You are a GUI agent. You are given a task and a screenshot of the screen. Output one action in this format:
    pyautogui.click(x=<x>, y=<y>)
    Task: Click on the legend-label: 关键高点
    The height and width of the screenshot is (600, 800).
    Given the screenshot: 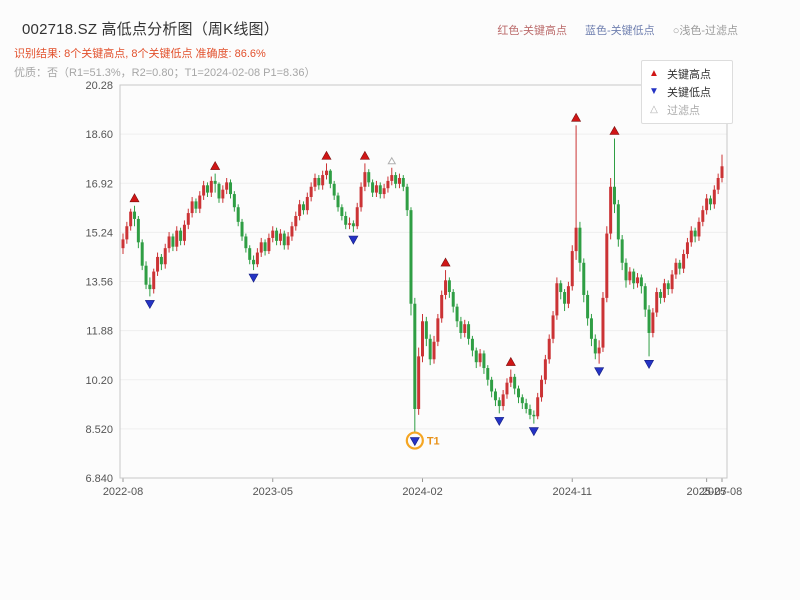 What is the action you would take?
    pyautogui.click(x=689, y=75)
    